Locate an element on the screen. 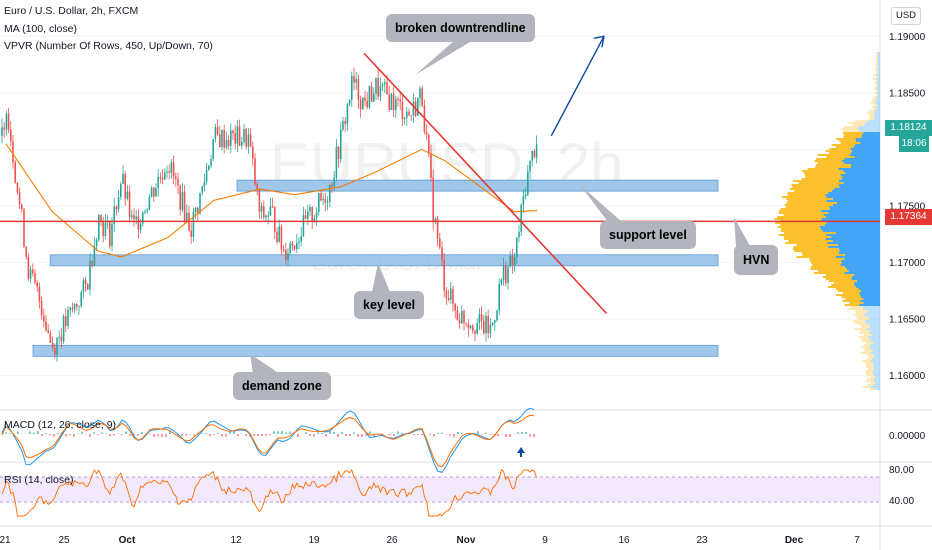 The image size is (932, 550). annotation-demand-zone: demand zone is located at coordinates (282, 386).